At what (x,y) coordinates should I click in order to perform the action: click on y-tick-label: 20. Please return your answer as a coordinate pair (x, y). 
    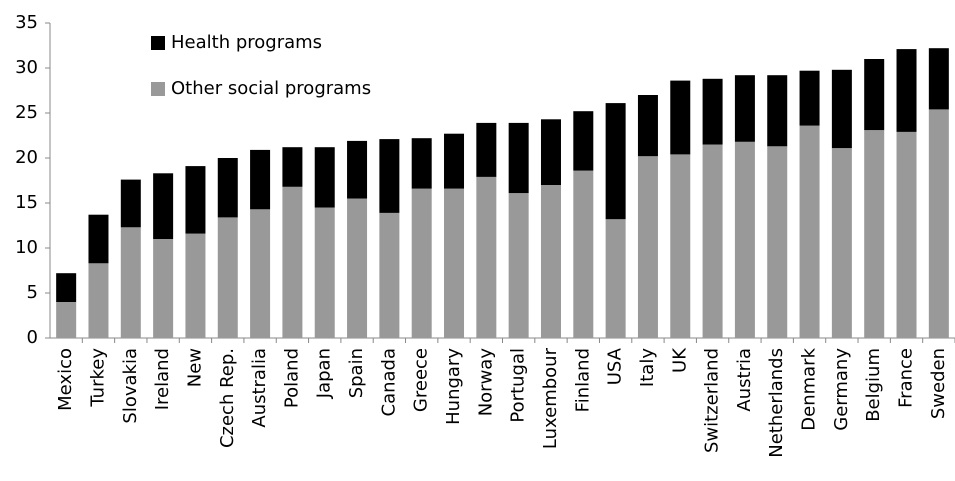
    Looking at the image, I should click on (26, 157).